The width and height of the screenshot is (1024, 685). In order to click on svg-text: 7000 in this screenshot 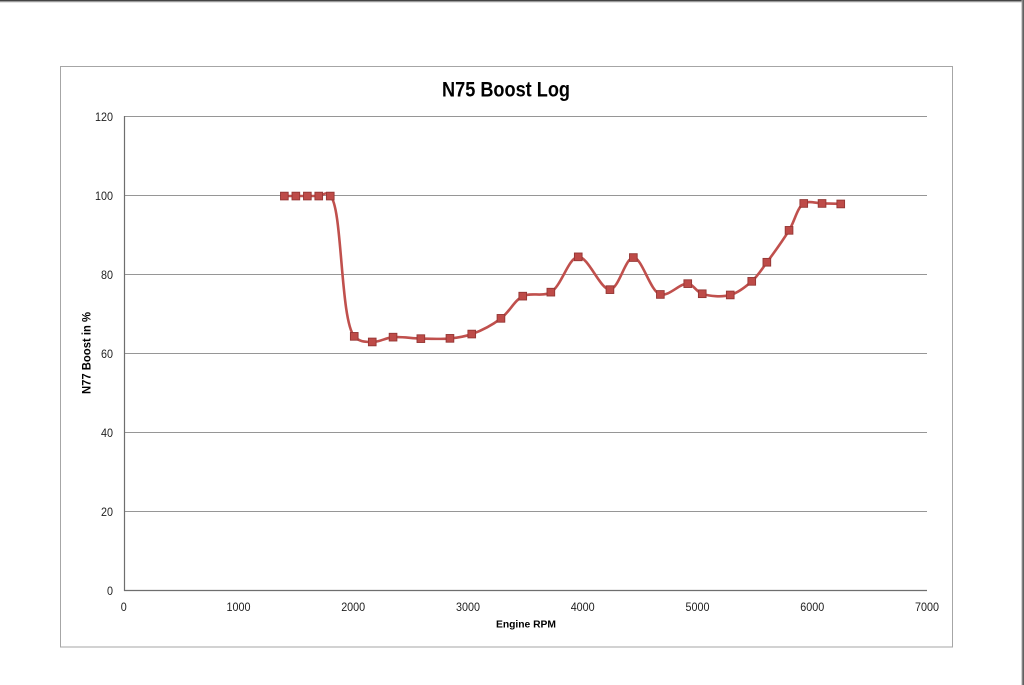, I will do `click(927, 607)`.